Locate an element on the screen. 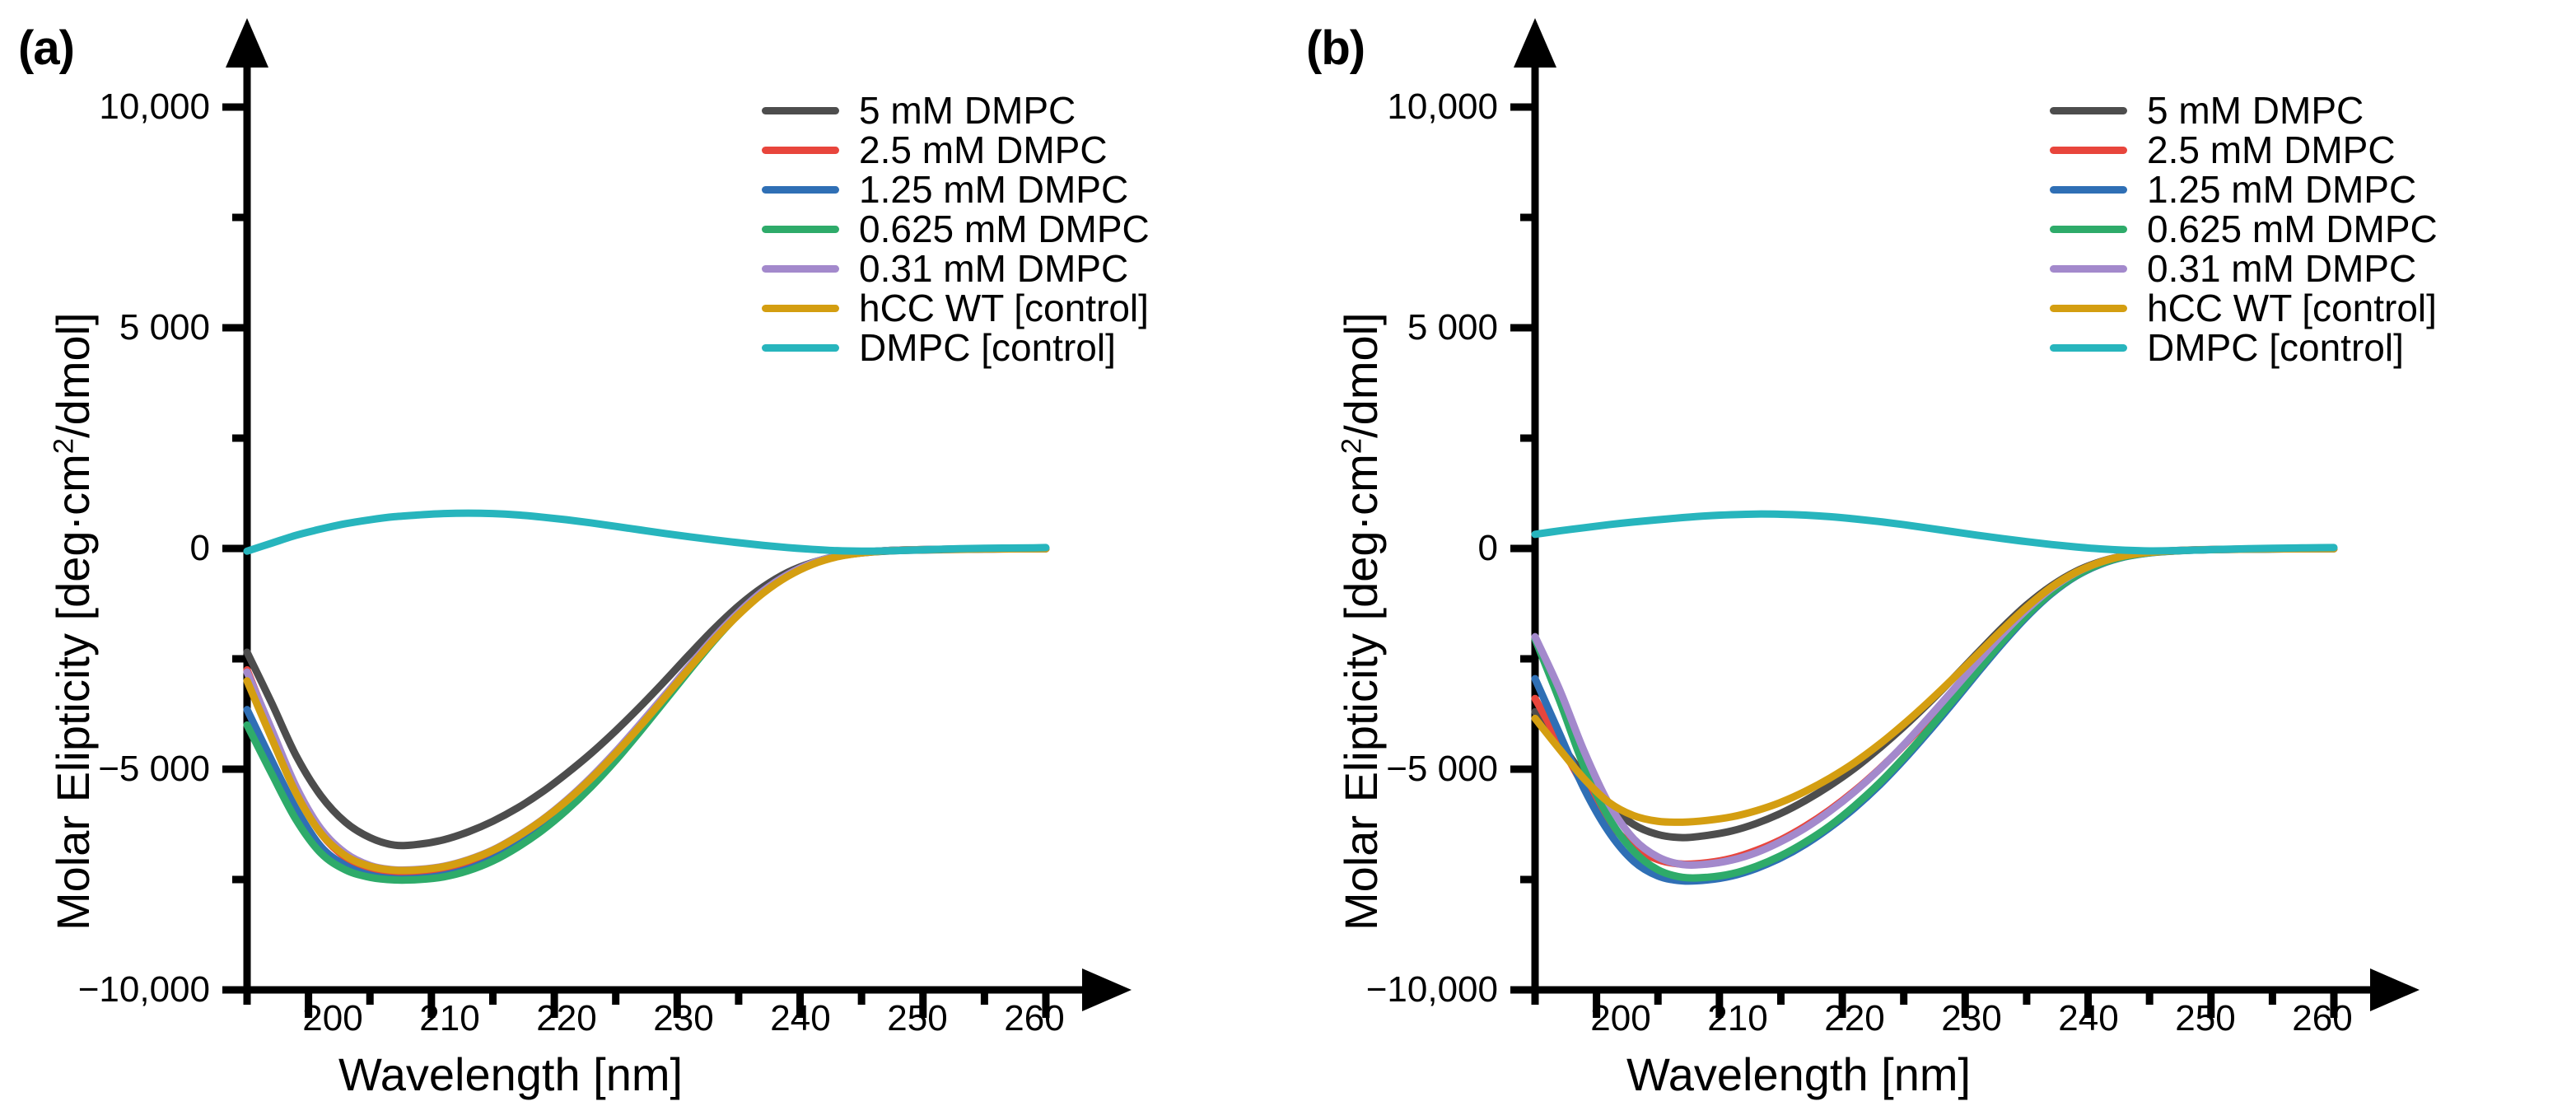 The image size is (2576, 1120). panel-a-ytick-label: 5 000 is located at coordinates (164, 327).